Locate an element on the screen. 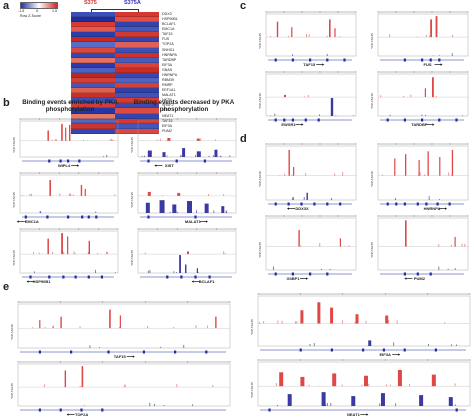 Image resolution: width=474 pixels, height=417 pixels. heatmap-row-label: SNHG1 is located at coordinates (168, 49).